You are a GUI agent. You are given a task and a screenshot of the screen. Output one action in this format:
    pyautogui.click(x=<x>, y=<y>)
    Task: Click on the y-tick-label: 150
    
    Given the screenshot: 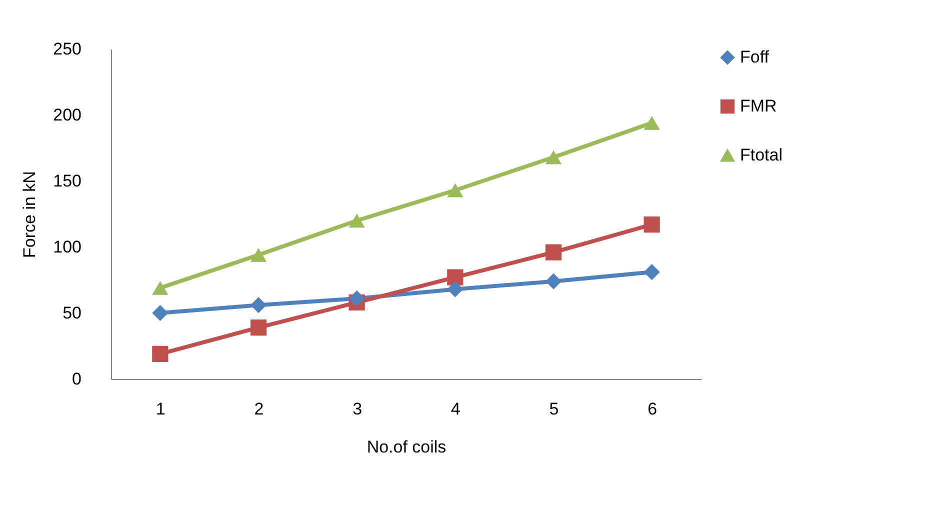 What is the action you would take?
    pyautogui.click(x=67, y=181)
    